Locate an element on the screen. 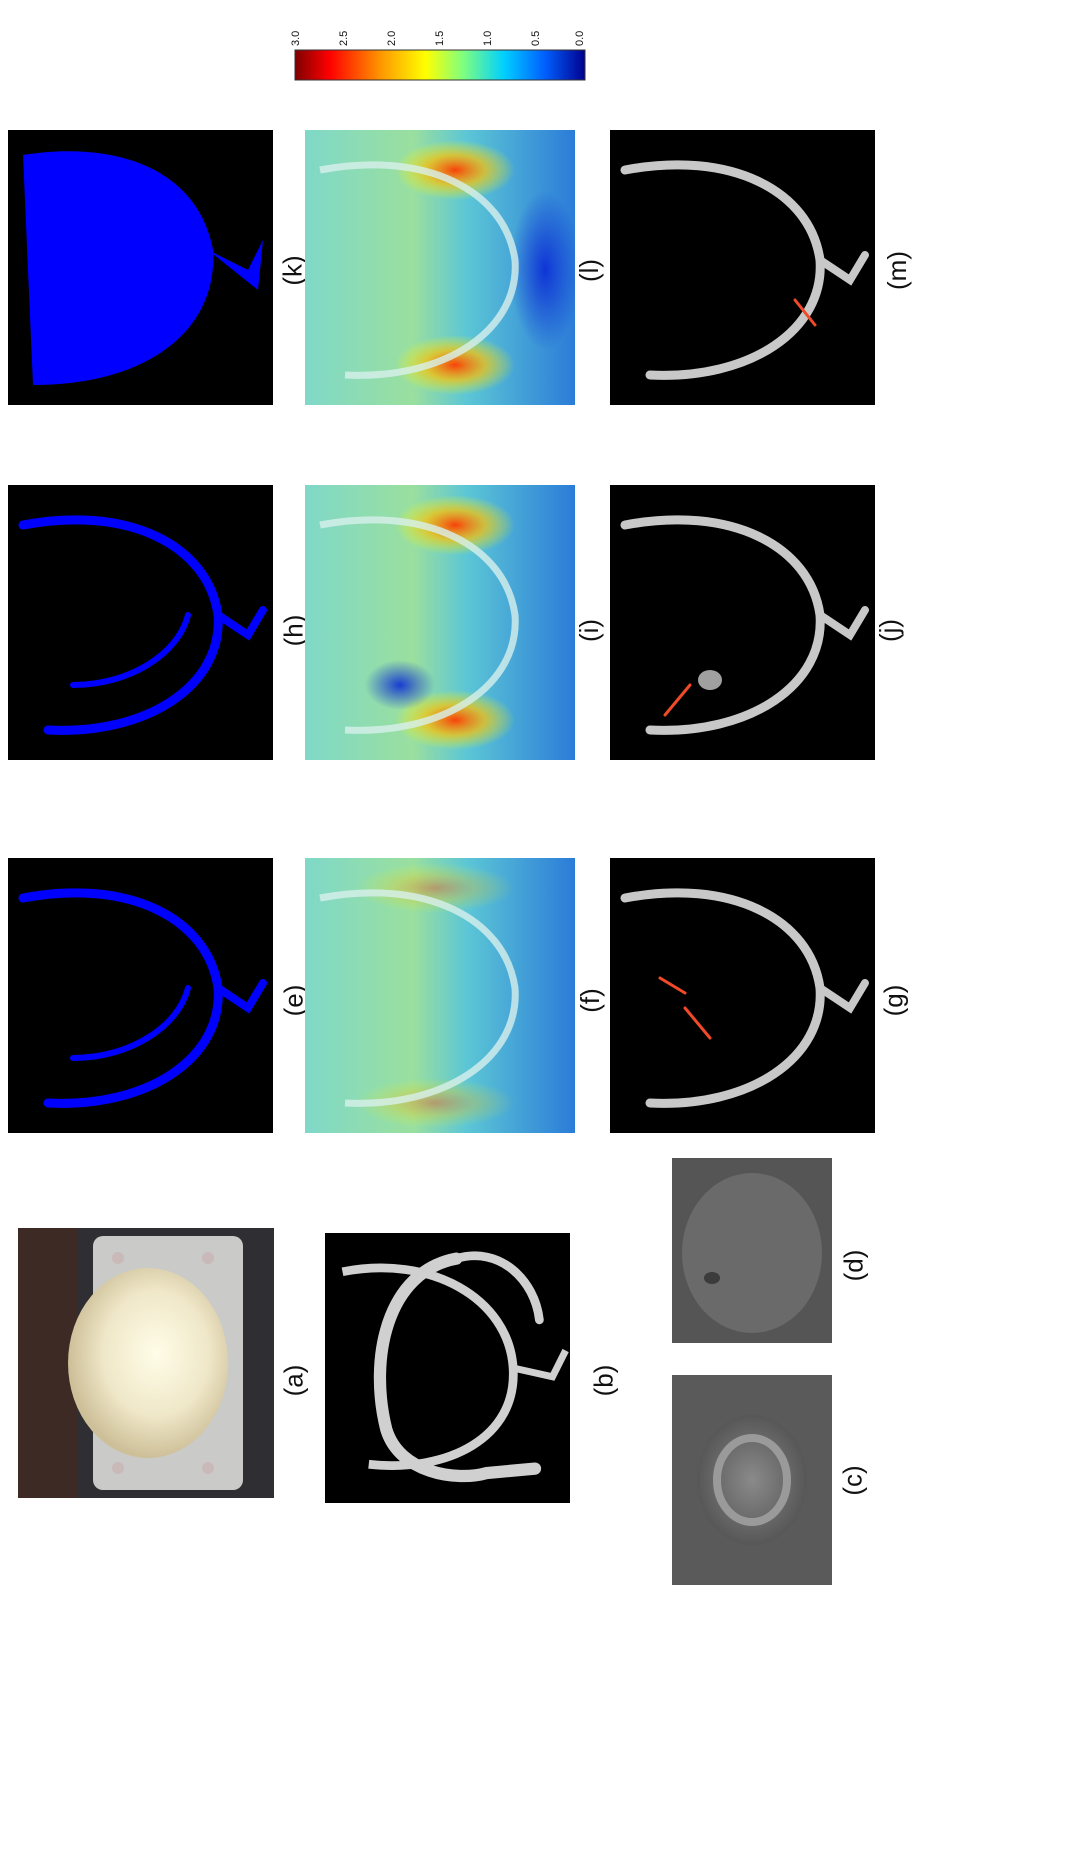 This screenshot has width=1080, height=1870. colorbar-tick: 2.5 is located at coordinates (344, 38).